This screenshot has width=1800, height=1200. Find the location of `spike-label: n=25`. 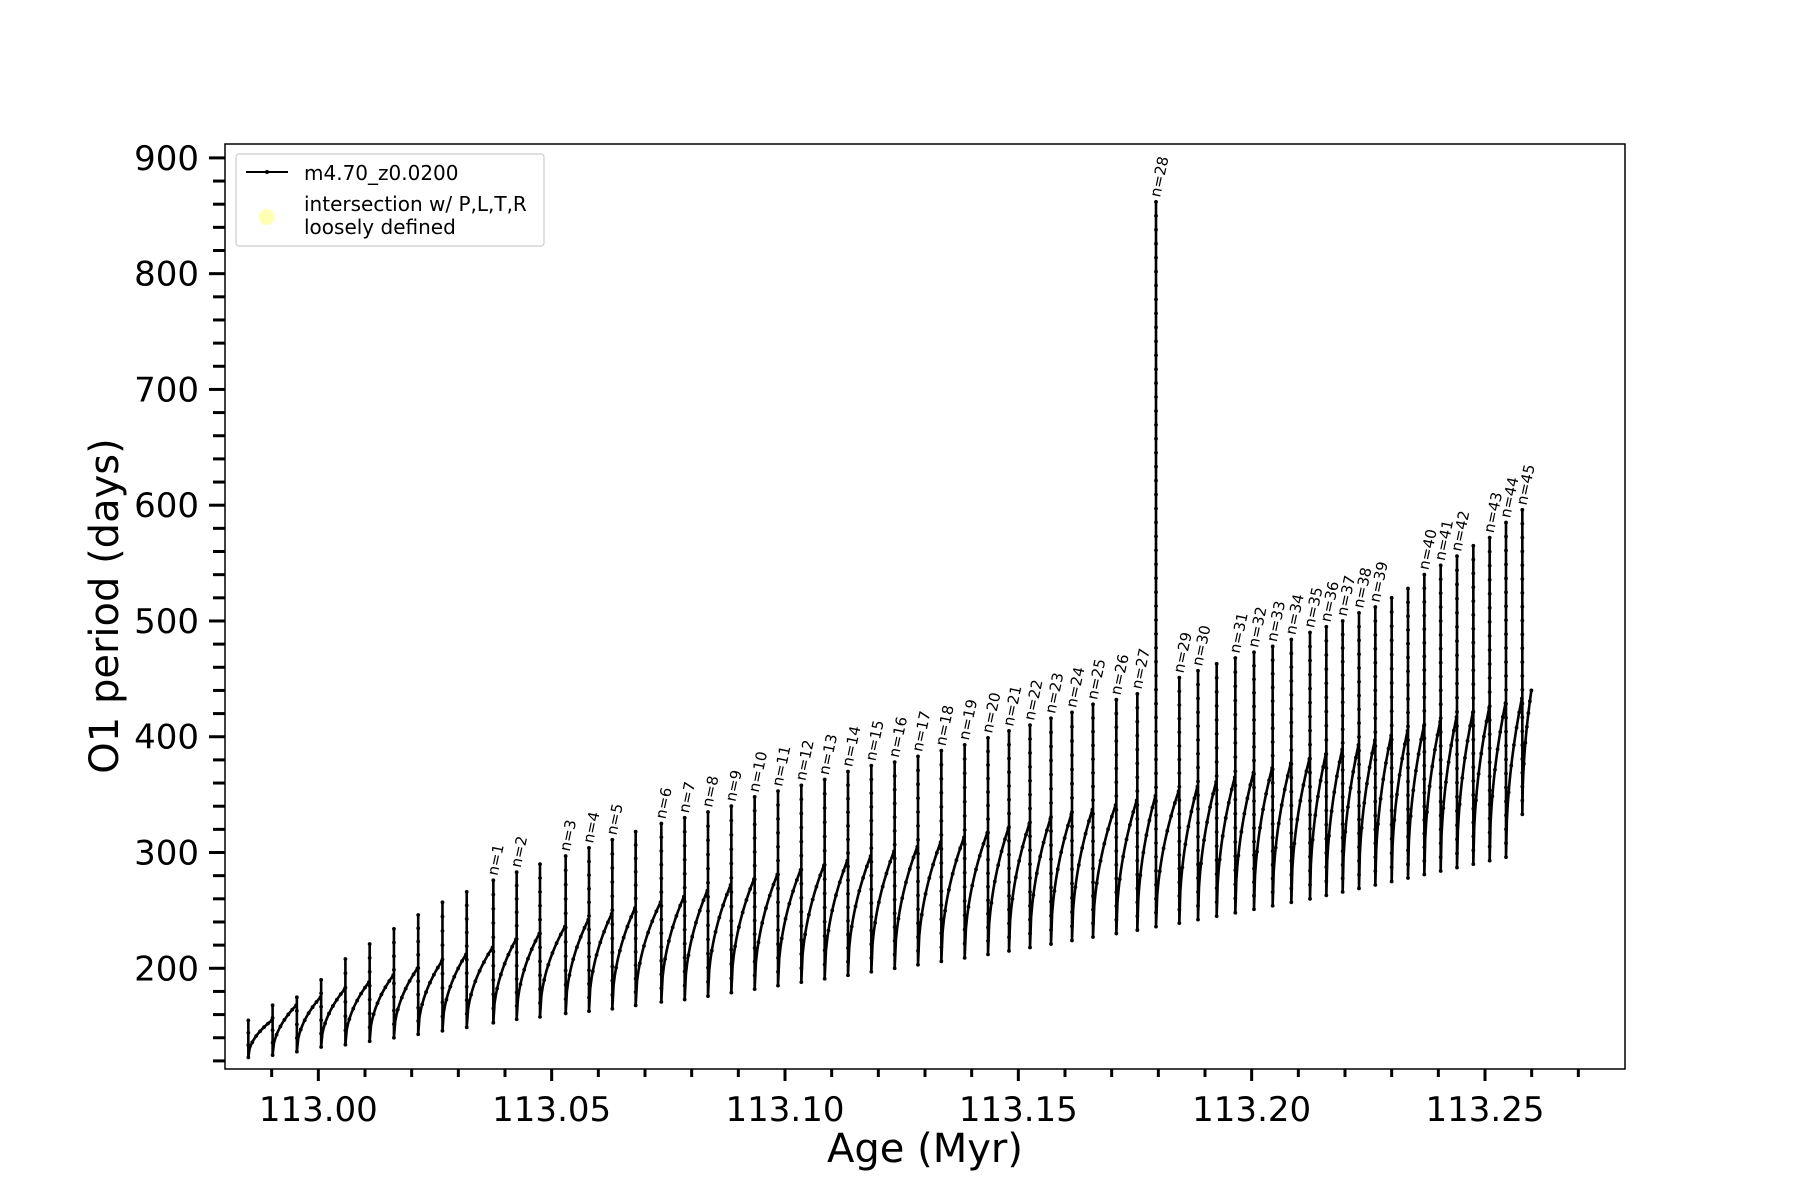

spike-label: n=25 is located at coordinates (1096, 679).